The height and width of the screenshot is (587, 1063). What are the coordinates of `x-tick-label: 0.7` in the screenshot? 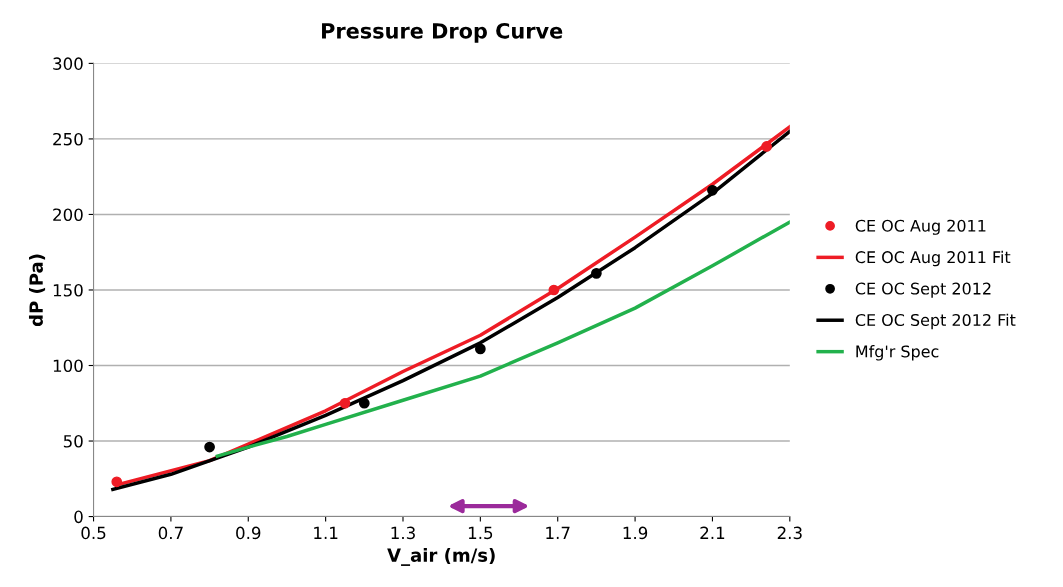 It's located at (170, 533).